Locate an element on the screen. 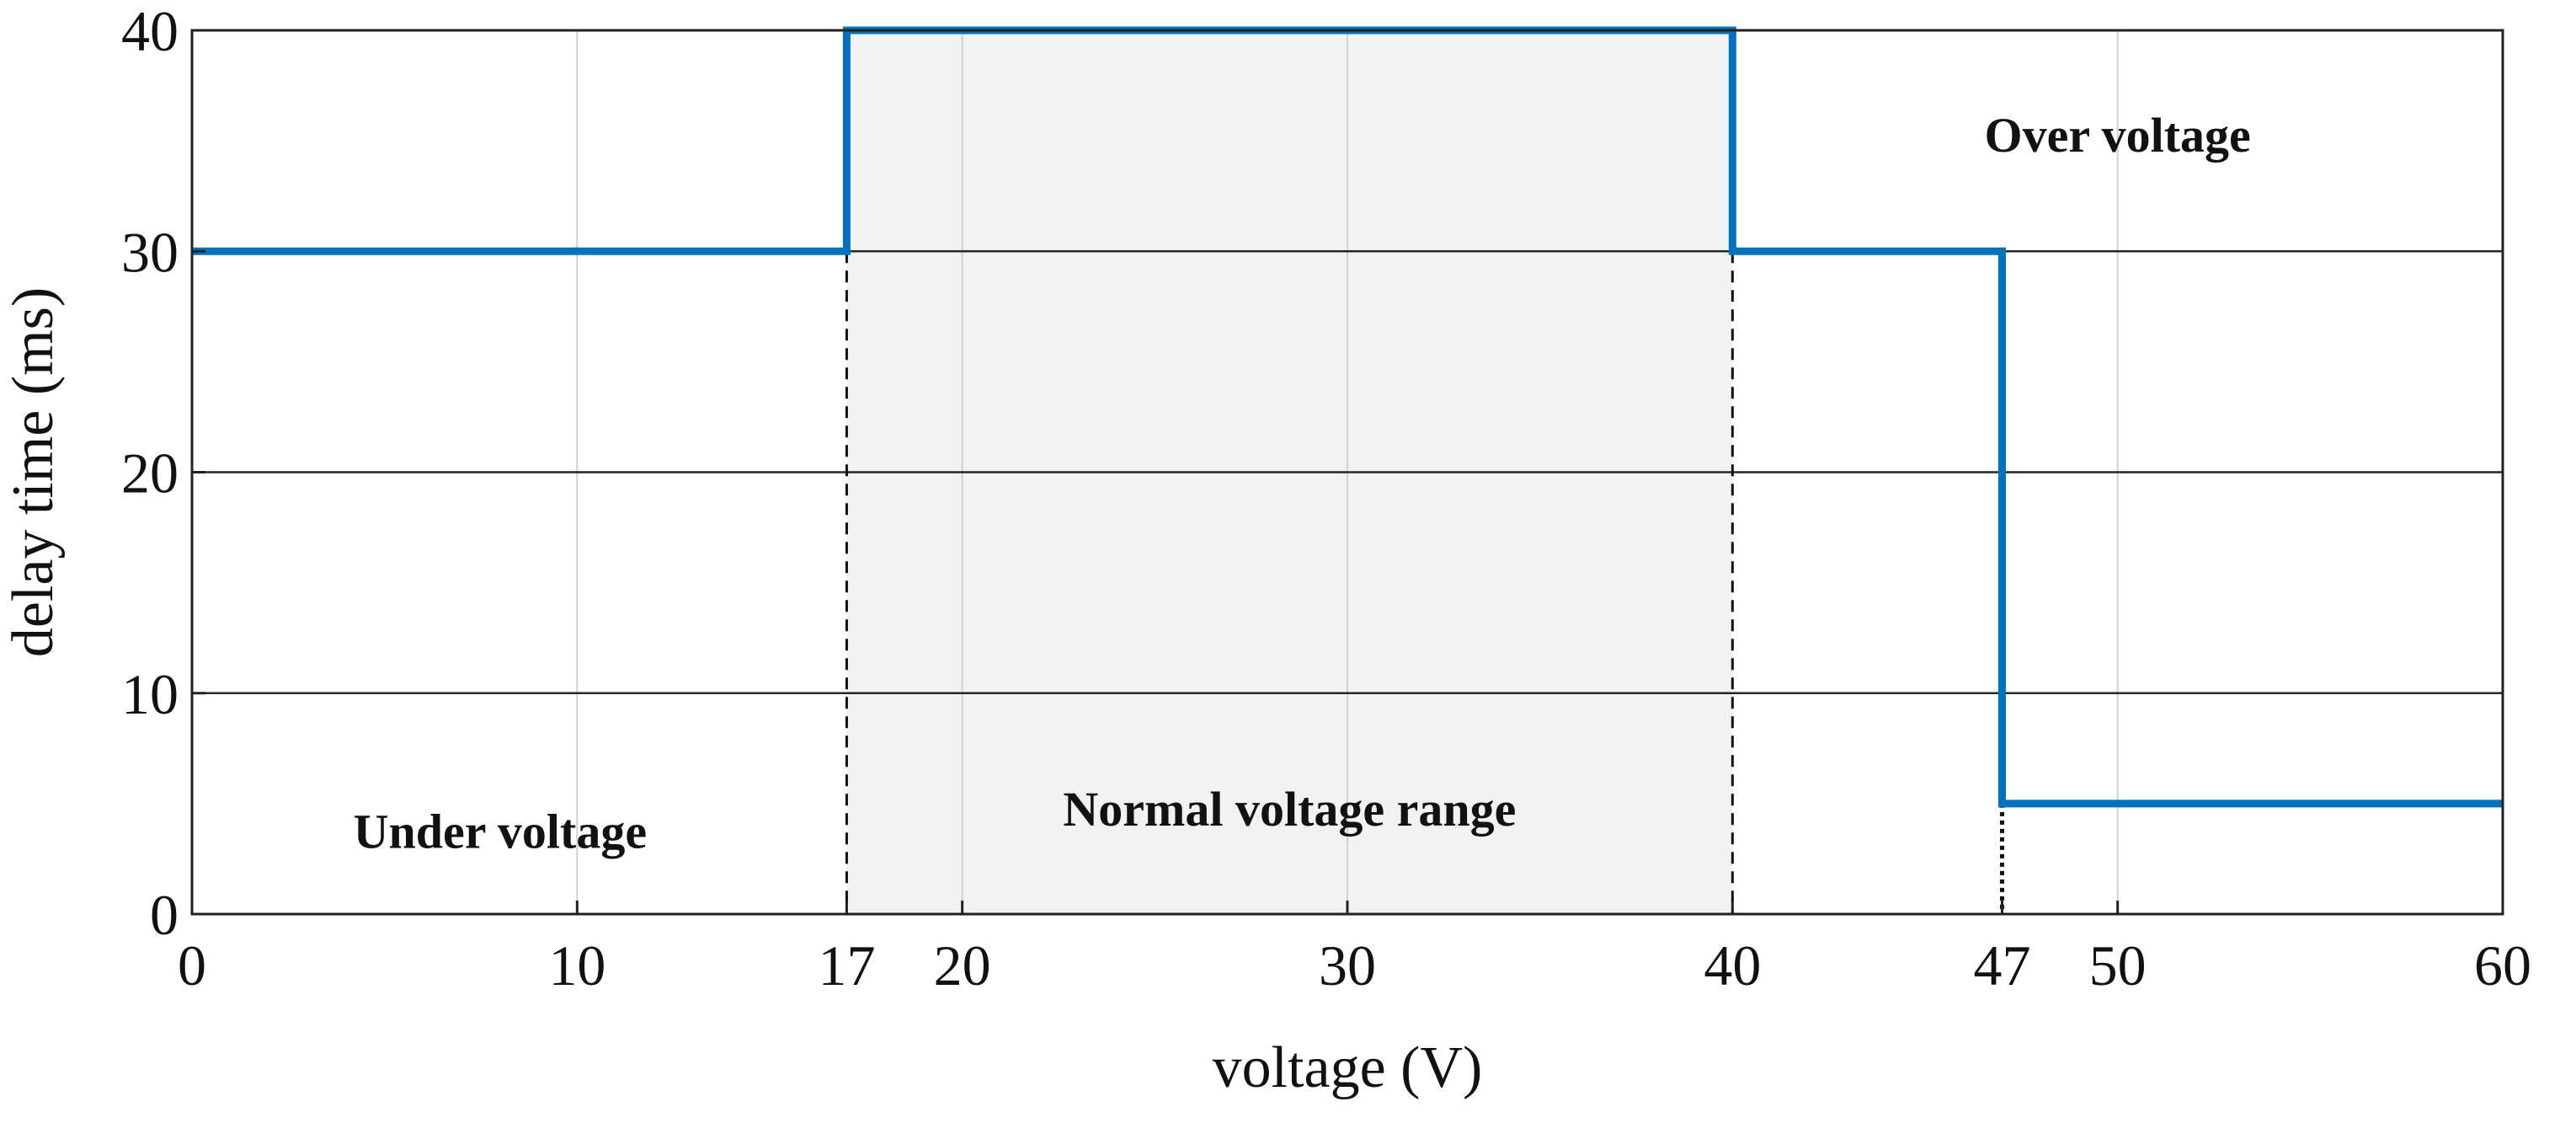  x-tick-label: 40 is located at coordinates (1732, 965).